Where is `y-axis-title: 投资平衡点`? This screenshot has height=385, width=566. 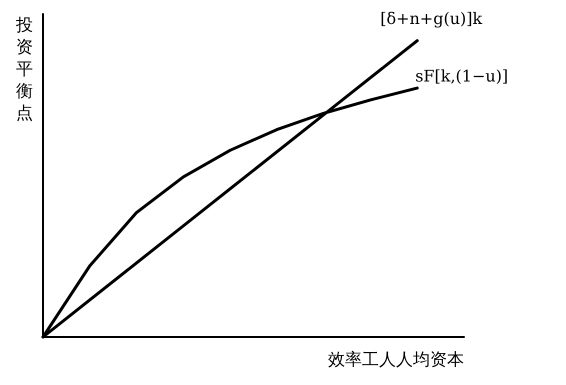
y-axis-title: 投资平衡点 is located at coordinates (24, 69).